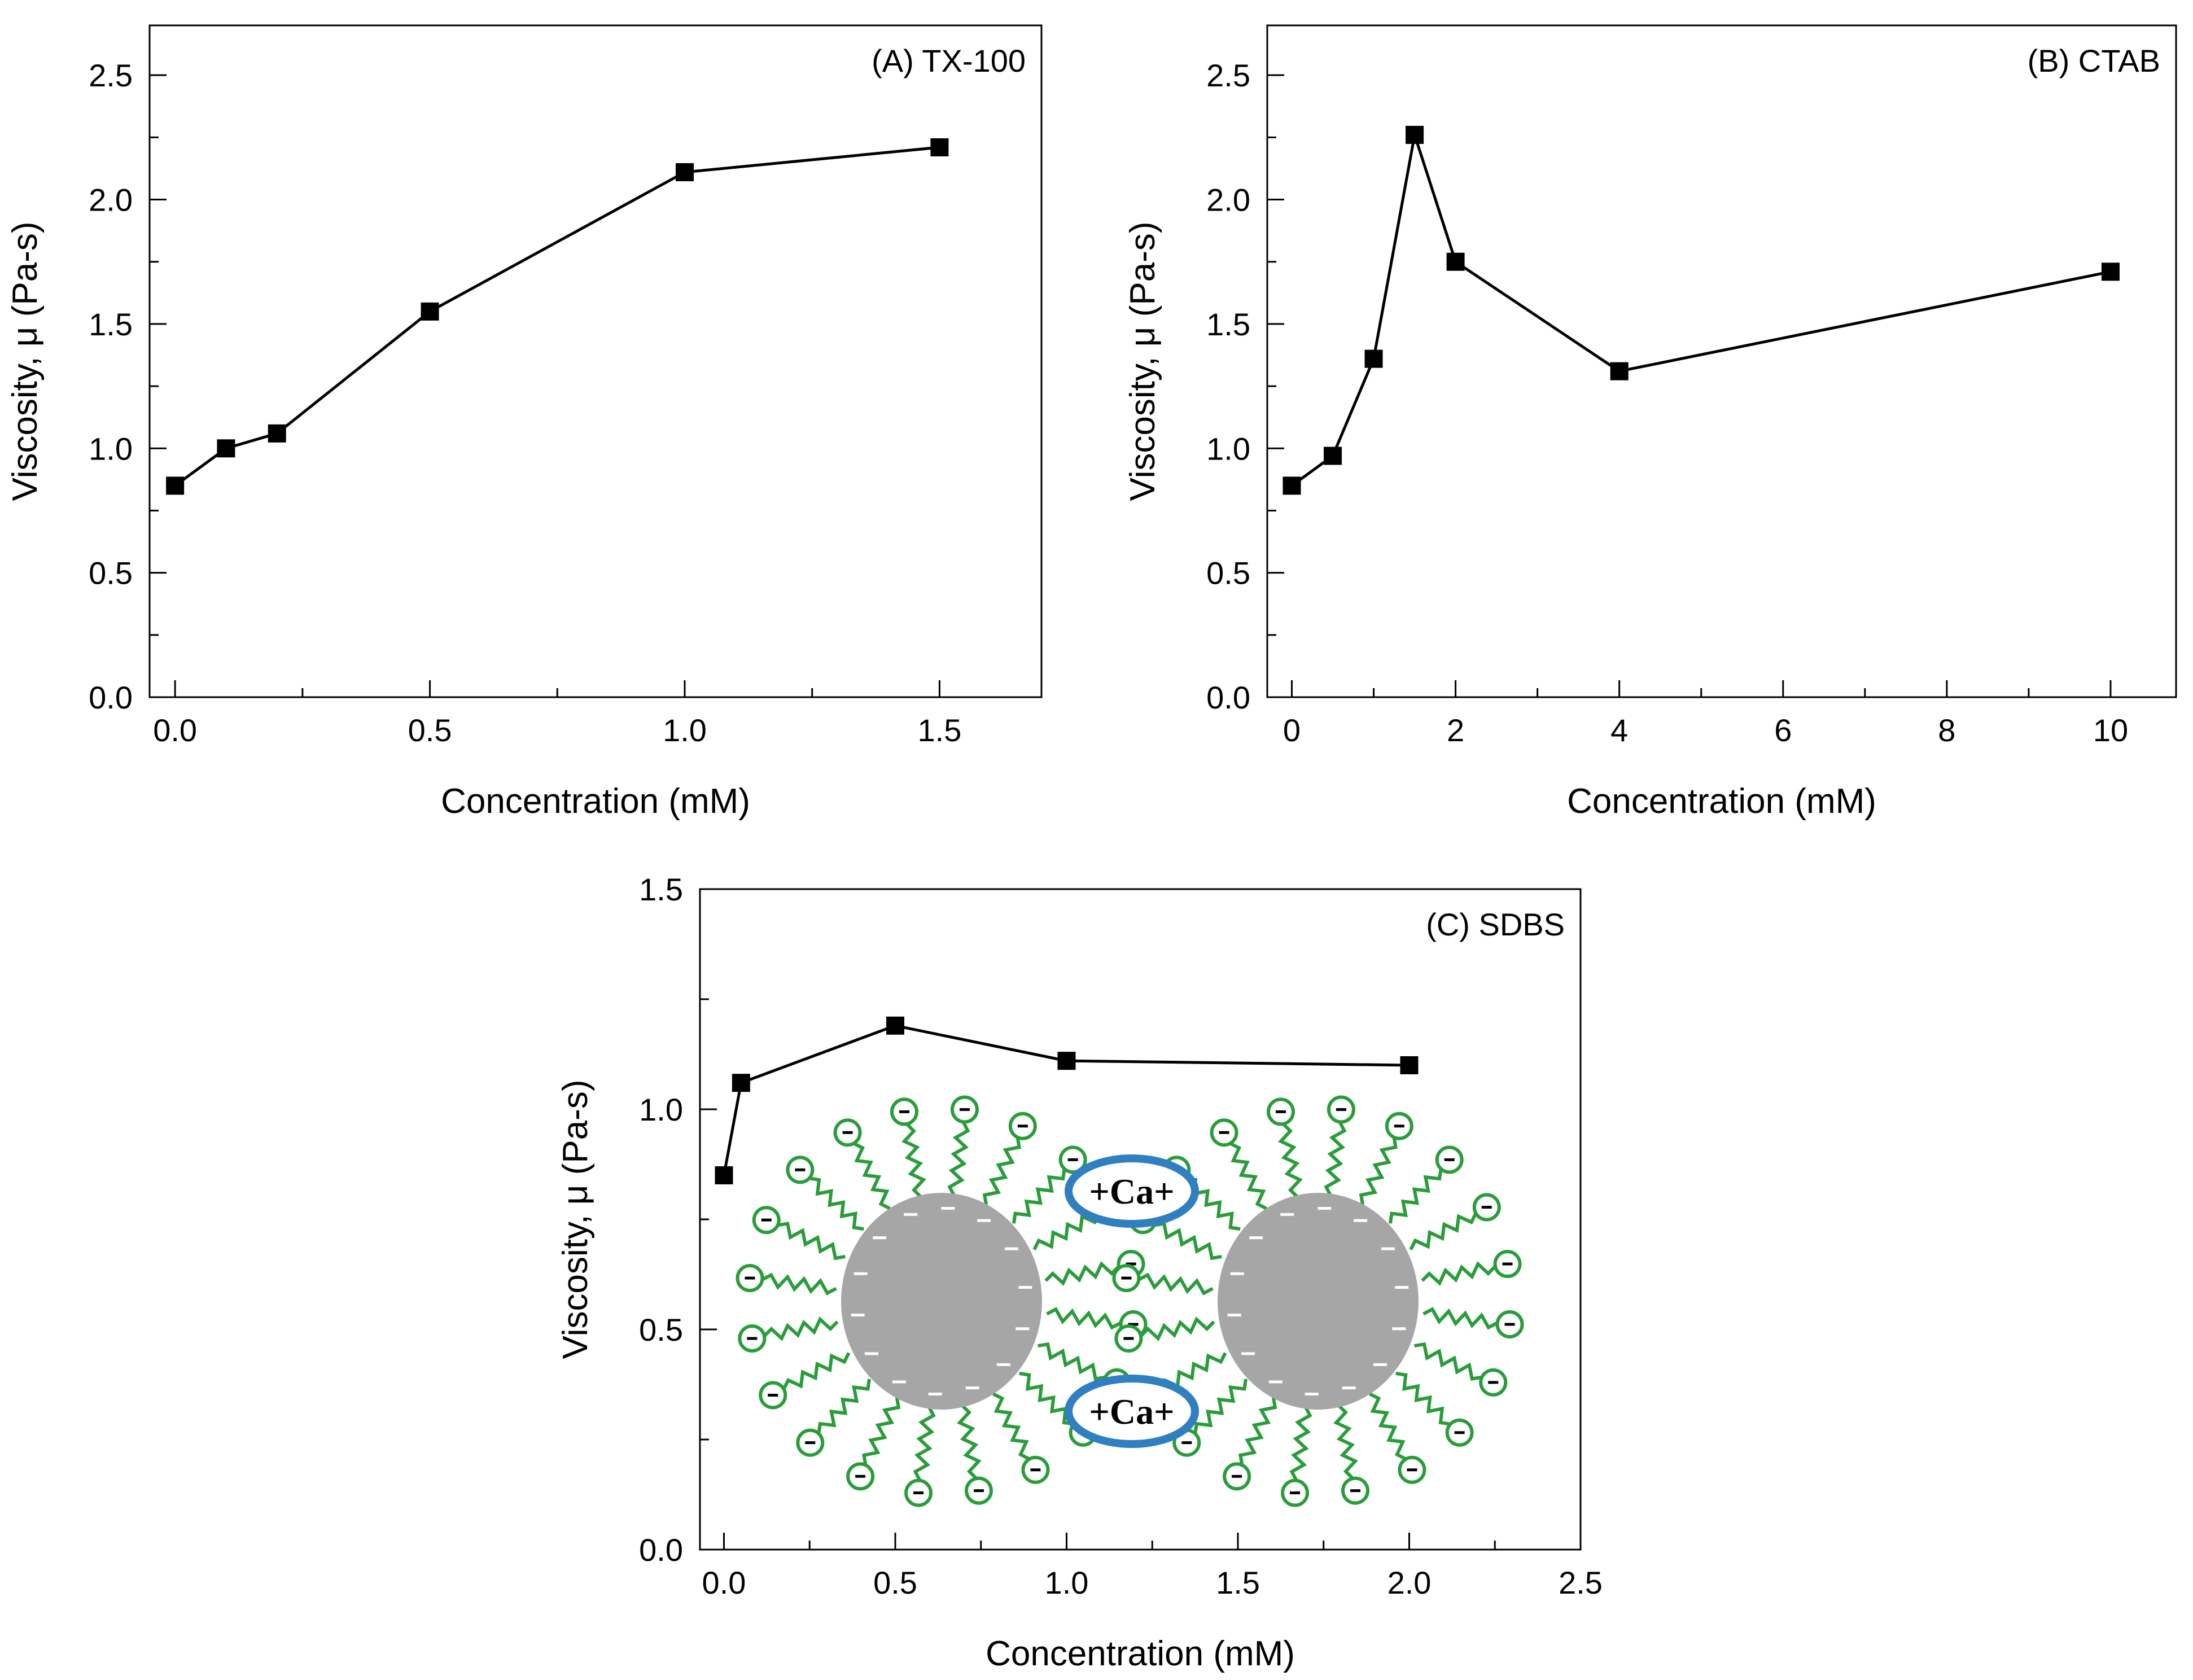 This screenshot has height=1680, width=2193. Describe the element at coordinates (1581, 1583) in the screenshot. I see `x-tick-label: 2.5` at that location.